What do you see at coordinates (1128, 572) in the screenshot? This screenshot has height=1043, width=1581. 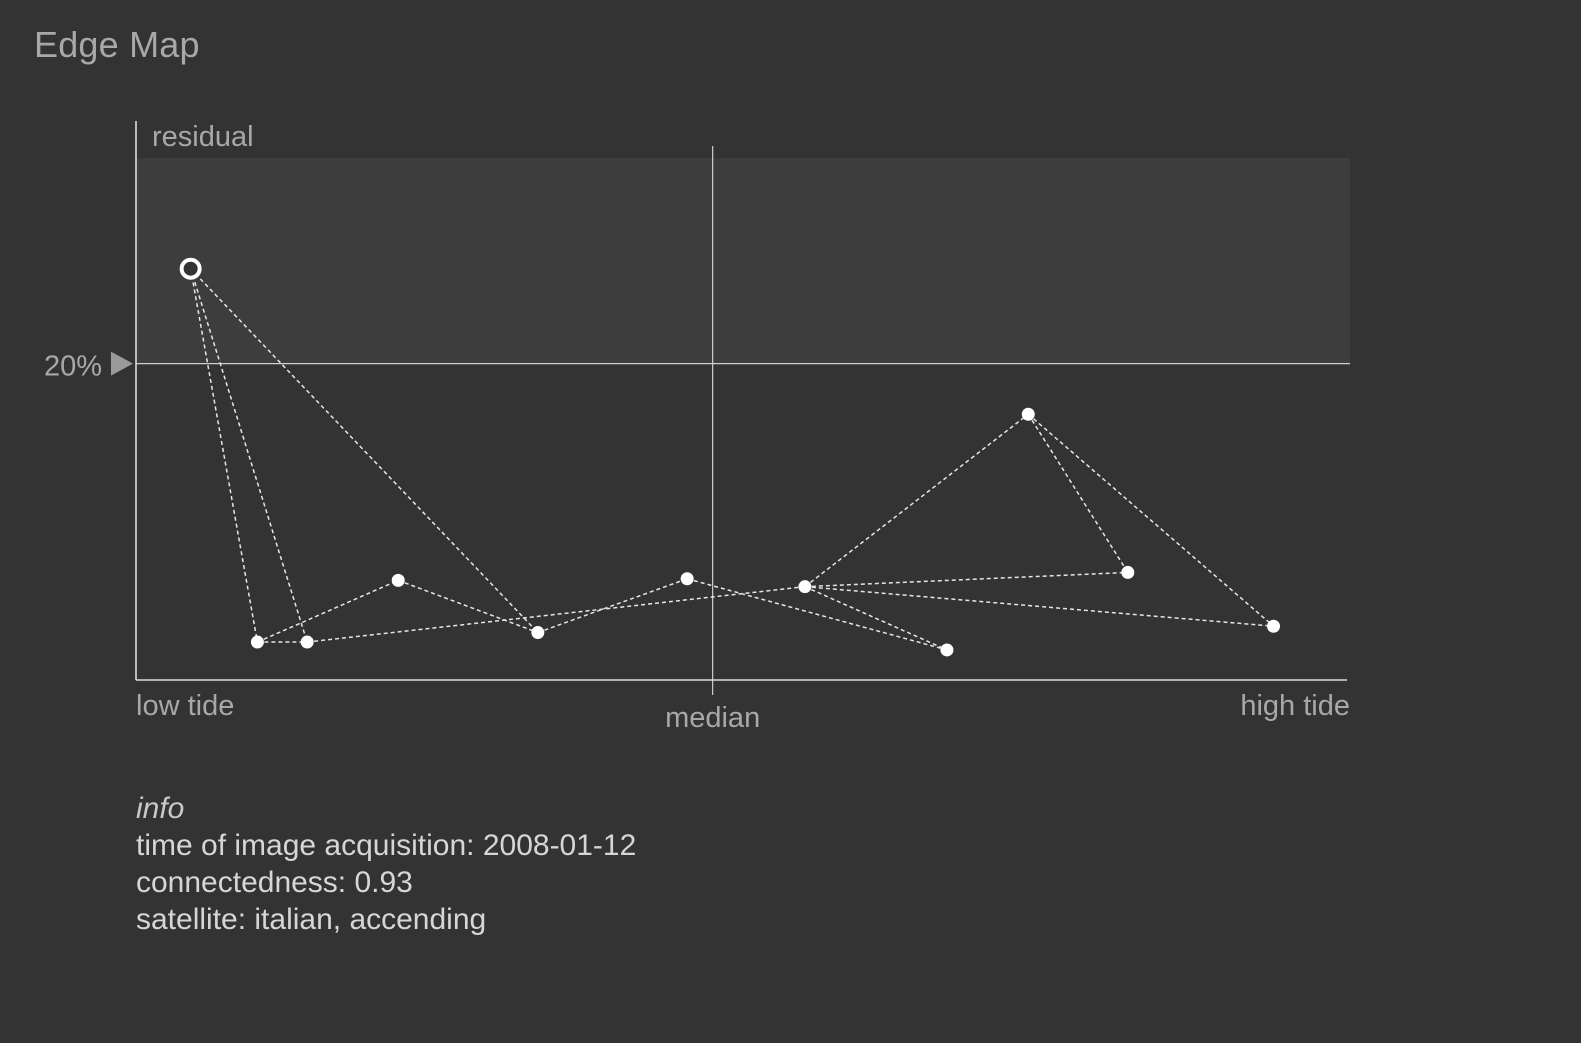 I see `data-point-p9` at bounding box center [1128, 572].